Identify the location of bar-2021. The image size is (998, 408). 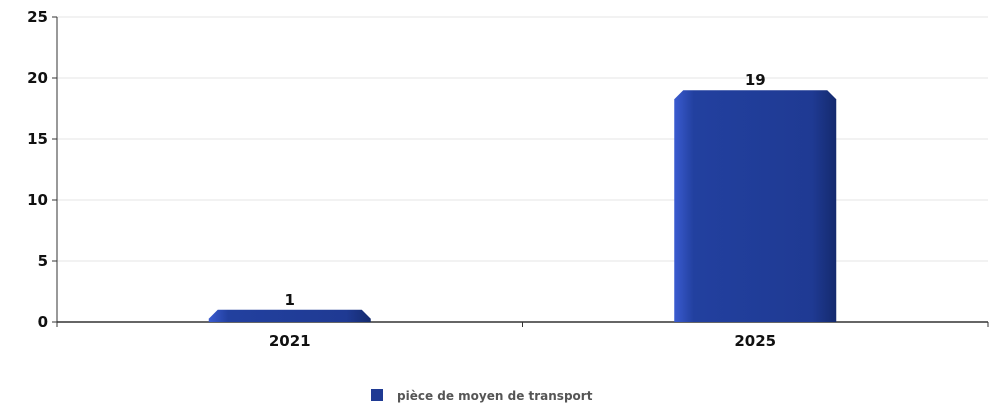
(289, 315).